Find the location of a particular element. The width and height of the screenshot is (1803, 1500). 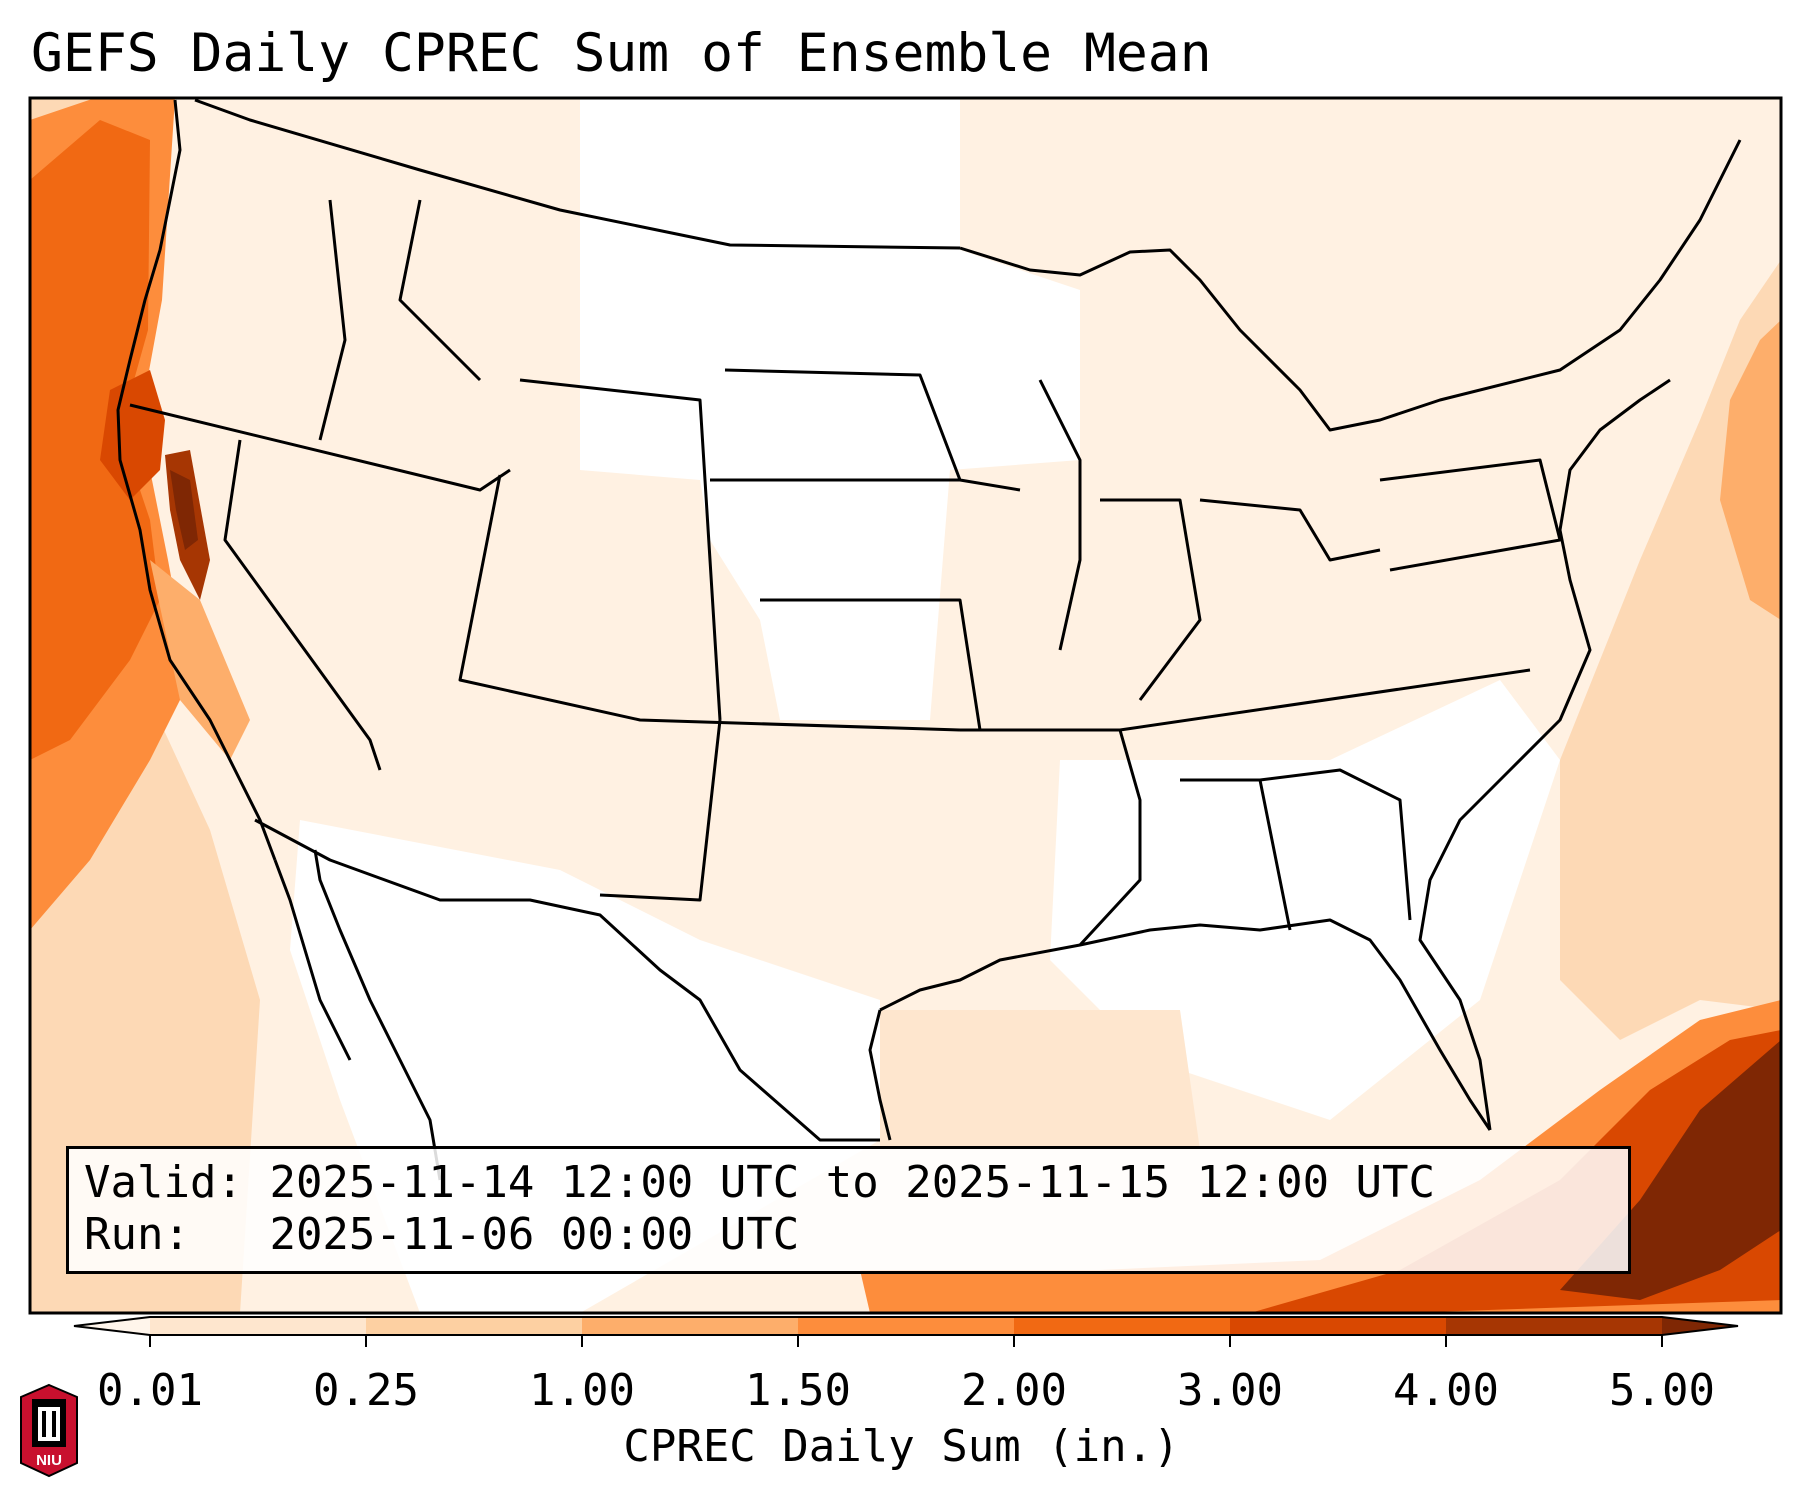

map-title: GEFS Daily CPREC Sum of Ensemble Mean is located at coordinates (621, 53).